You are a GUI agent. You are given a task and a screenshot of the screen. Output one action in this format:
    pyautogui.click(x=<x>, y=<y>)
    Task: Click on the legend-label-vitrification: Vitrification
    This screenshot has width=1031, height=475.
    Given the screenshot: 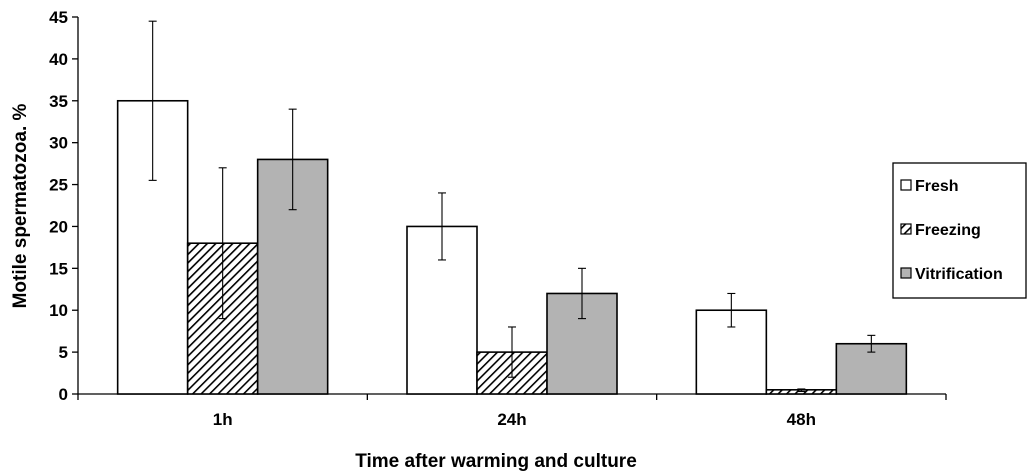 What is the action you would take?
    pyautogui.click(x=959, y=274)
    